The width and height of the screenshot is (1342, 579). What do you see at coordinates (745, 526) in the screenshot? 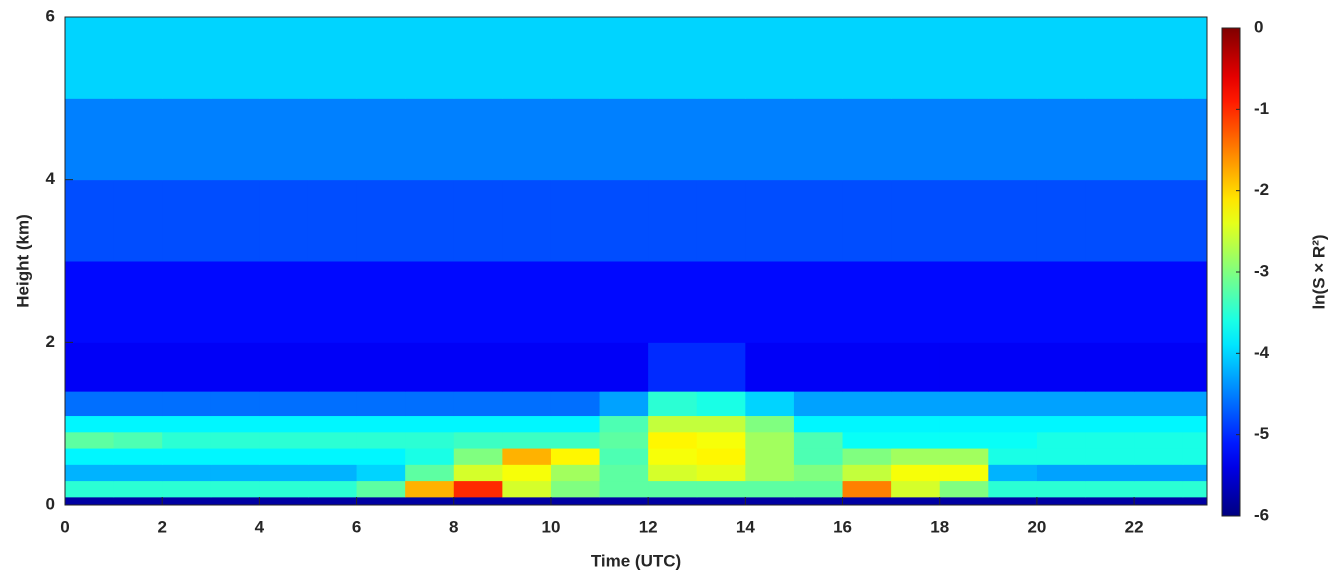
I see `x-tick-label: 14` at bounding box center [745, 526].